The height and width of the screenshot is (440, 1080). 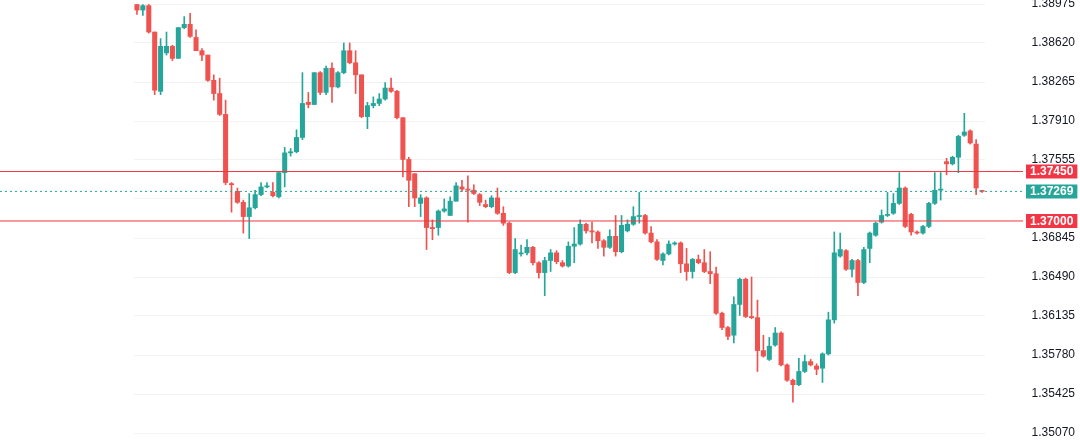 I want to click on y-tick-label: 1.36845, so click(x=1053, y=237).